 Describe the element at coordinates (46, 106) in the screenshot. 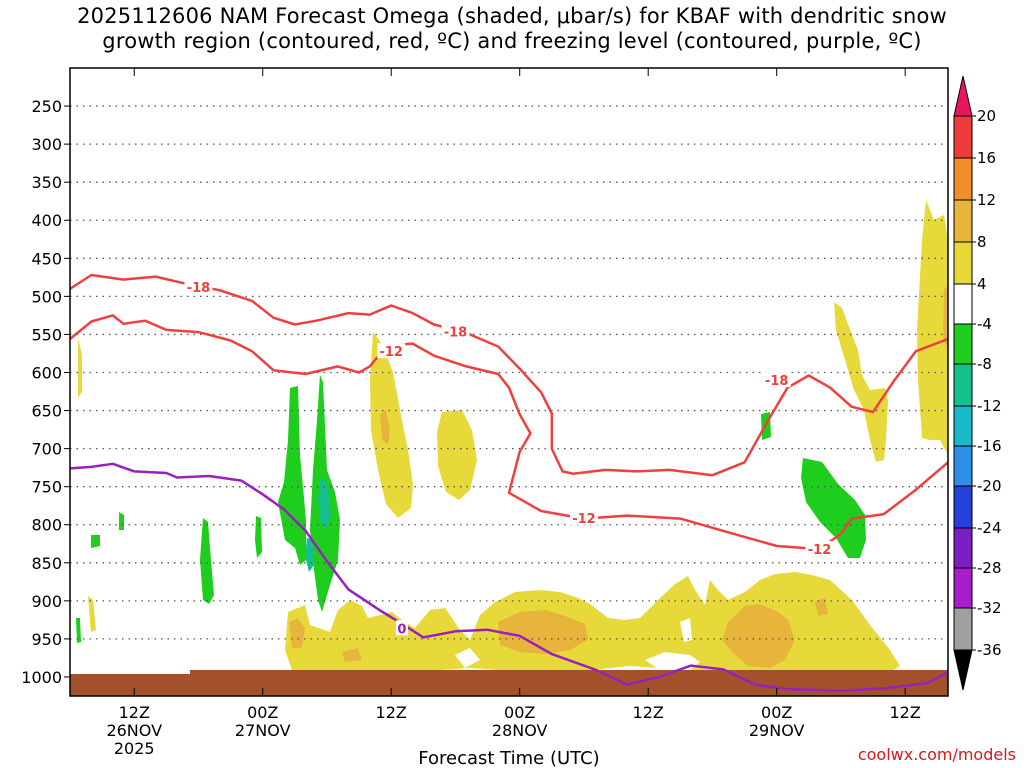

I see `y-tick-label: 250` at that location.